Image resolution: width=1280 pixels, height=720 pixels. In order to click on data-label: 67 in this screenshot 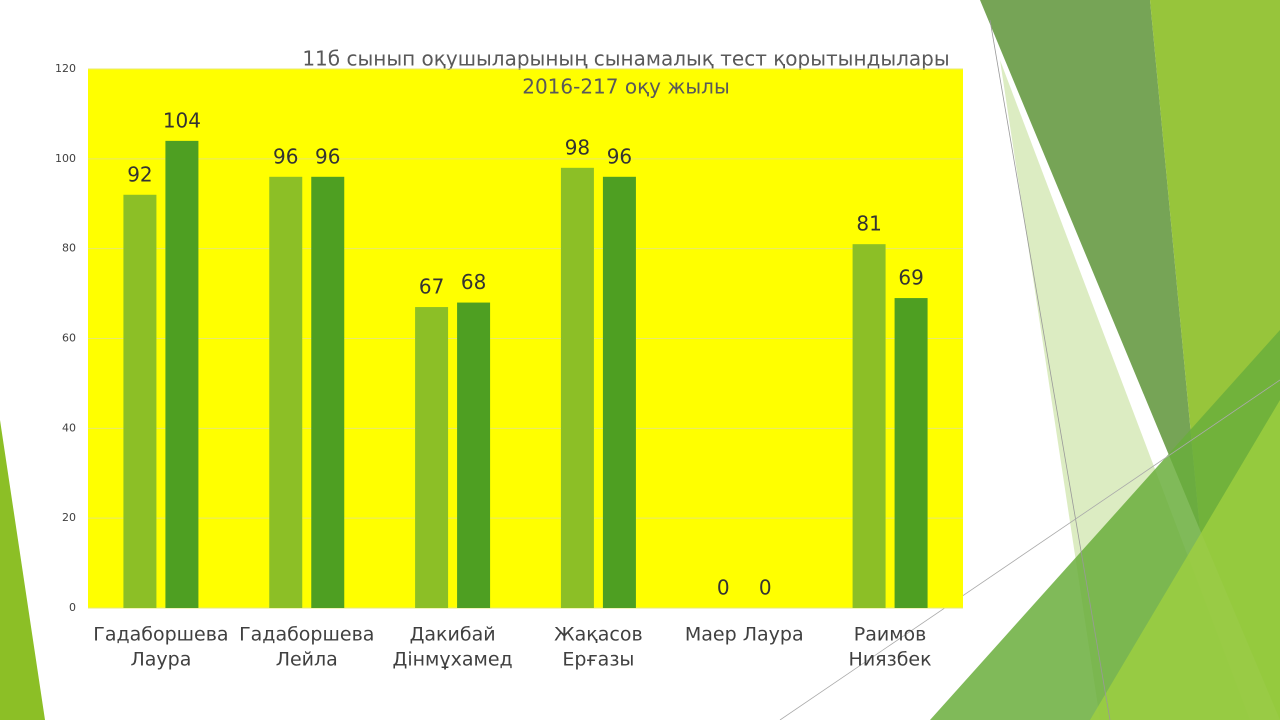, I will do `click(431, 287)`.